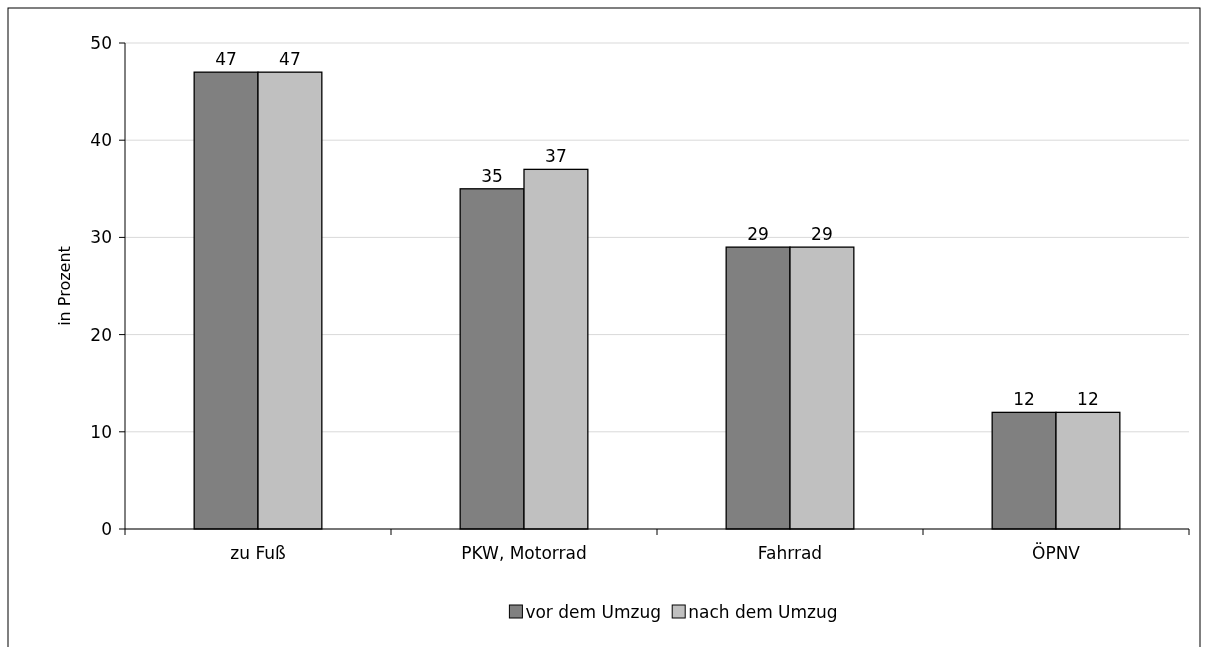  Describe the element at coordinates (101, 43) in the screenshot. I see `y-tick-label: 50` at that location.